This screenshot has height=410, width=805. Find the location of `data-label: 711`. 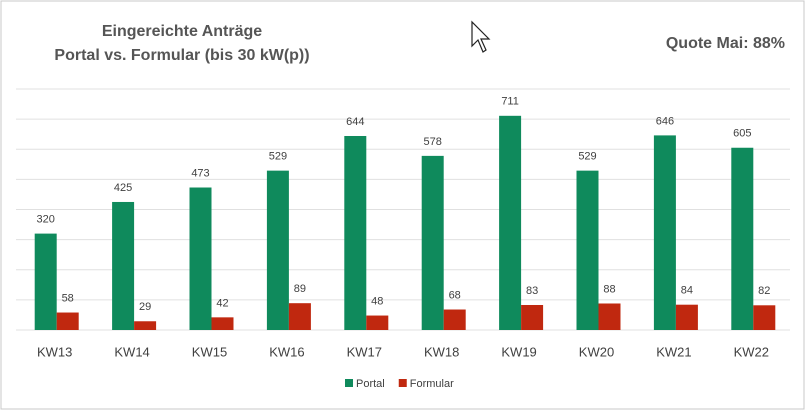

data-label: 711 is located at coordinates (510, 102).